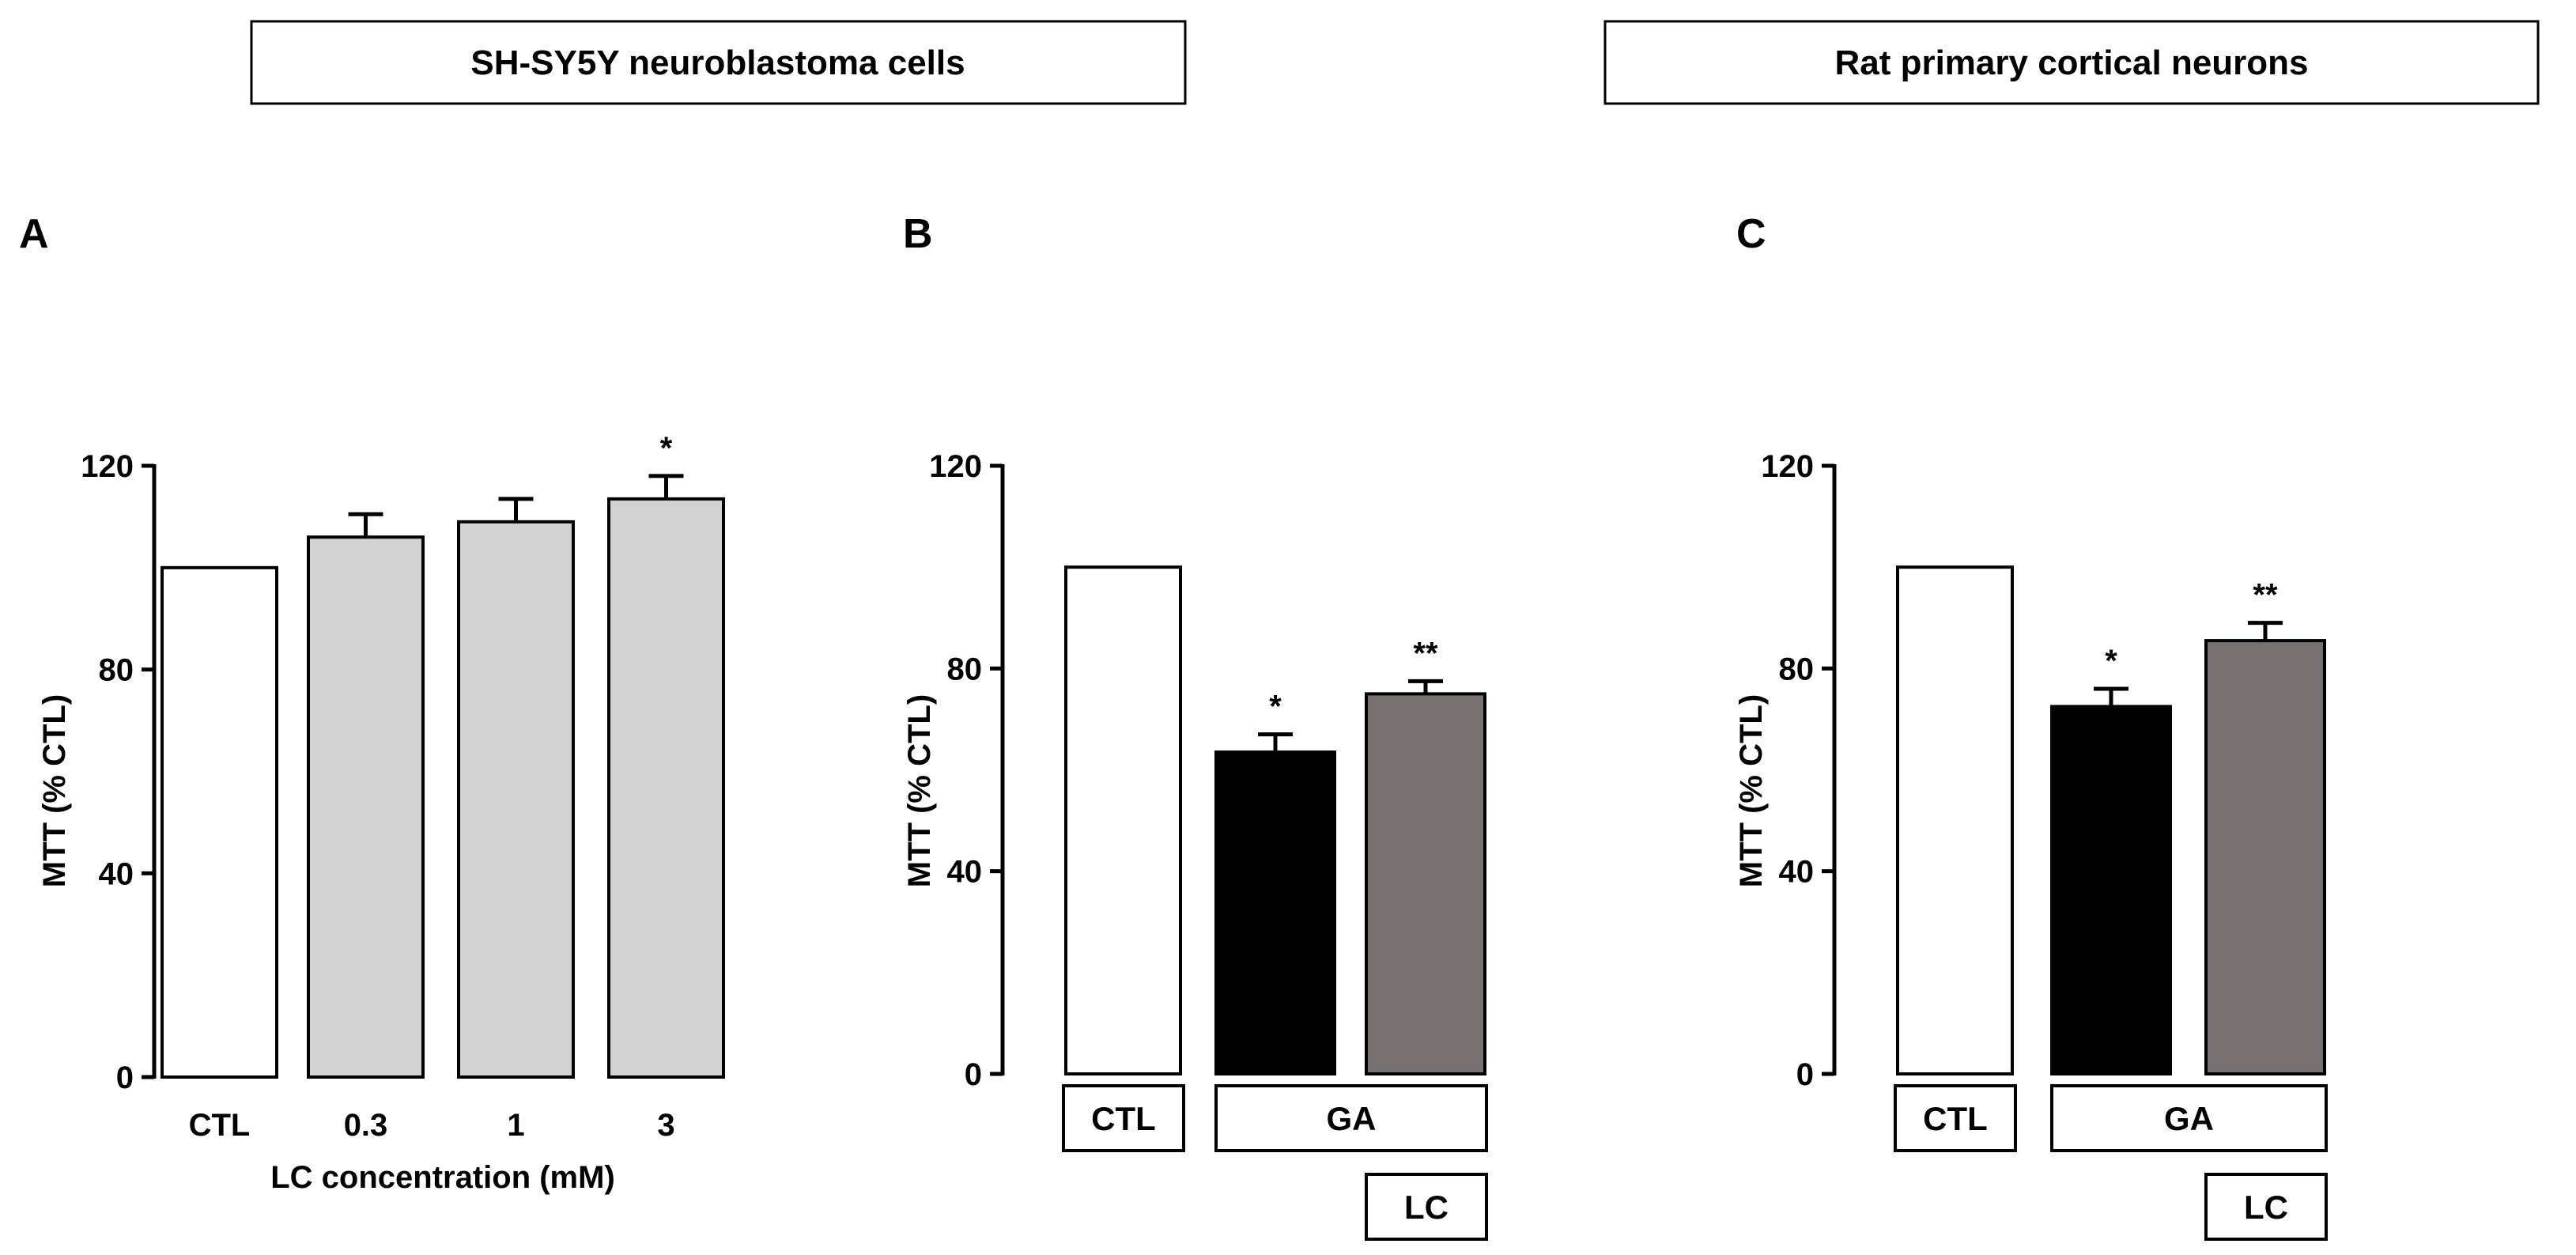  I want to click on header-sh-sy5y: SH-SY5Y neuroblastoma cells, so click(718, 62).